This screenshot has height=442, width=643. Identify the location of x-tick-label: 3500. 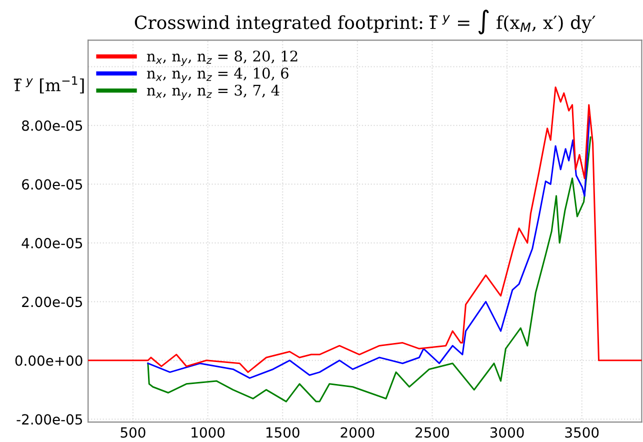
(582, 432).